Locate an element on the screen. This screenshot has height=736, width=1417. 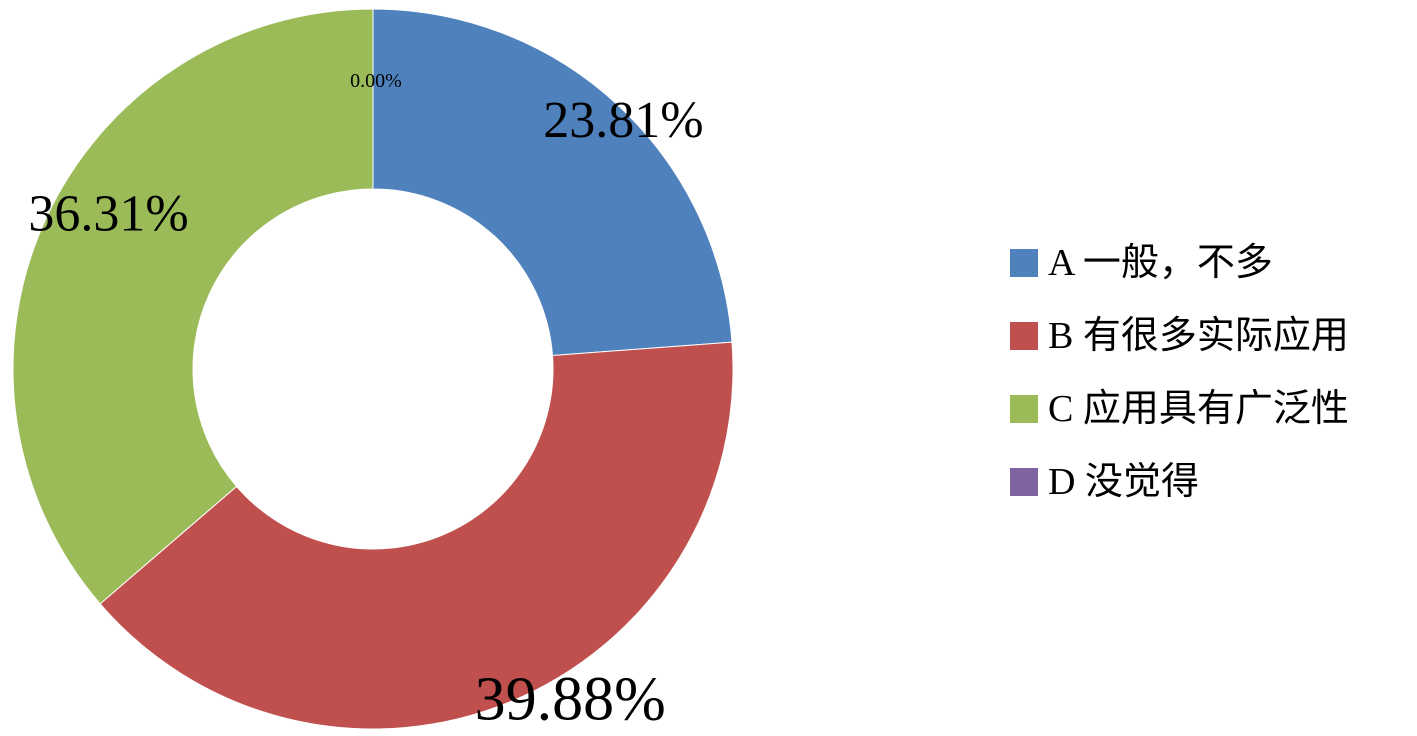
chart-legend: A 一般，不多 B 有很多实际应用 C 应用具有广泛性 D 没觉得 is located at coordinates (1210, 382).